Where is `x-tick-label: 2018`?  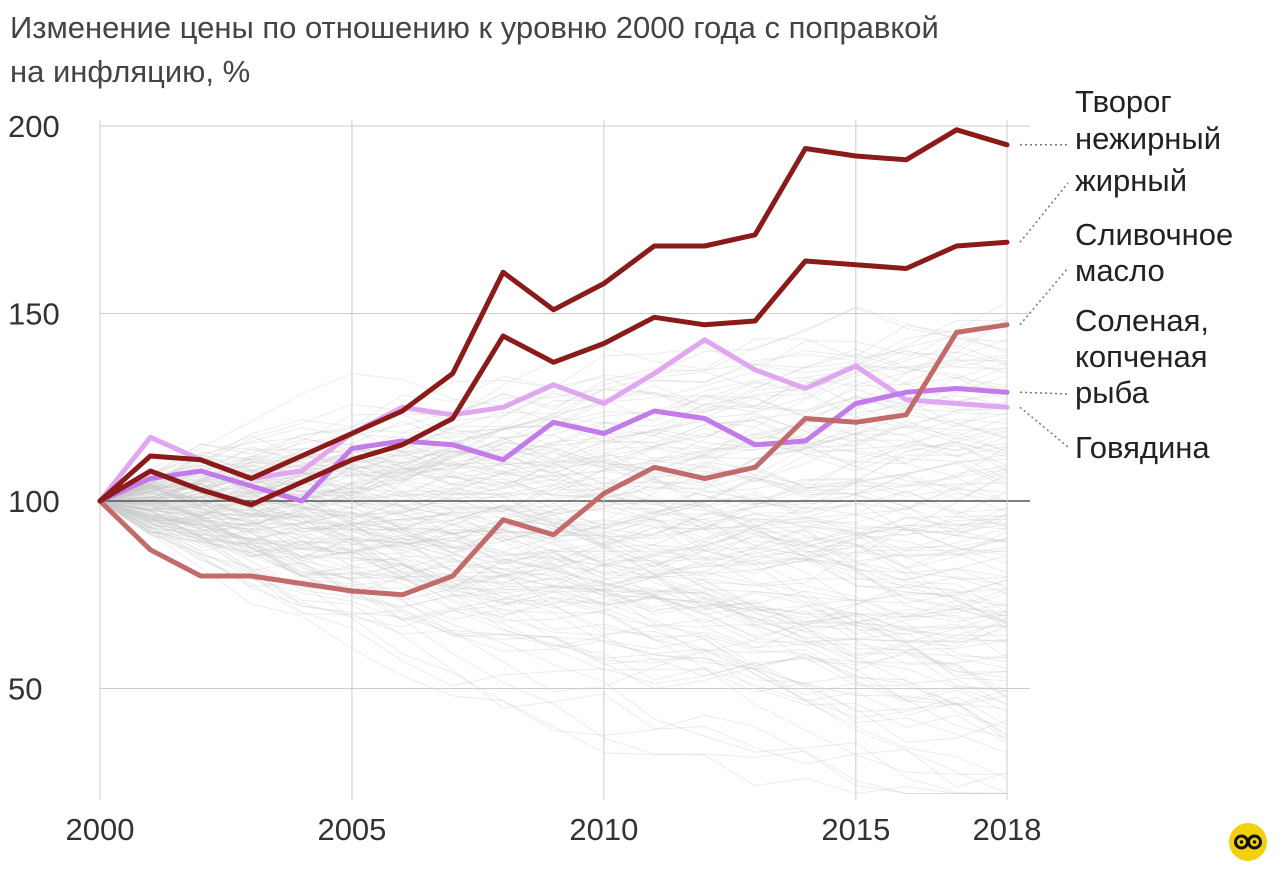 x-tick-label: 2018 is located at coordinates (1007, 829).